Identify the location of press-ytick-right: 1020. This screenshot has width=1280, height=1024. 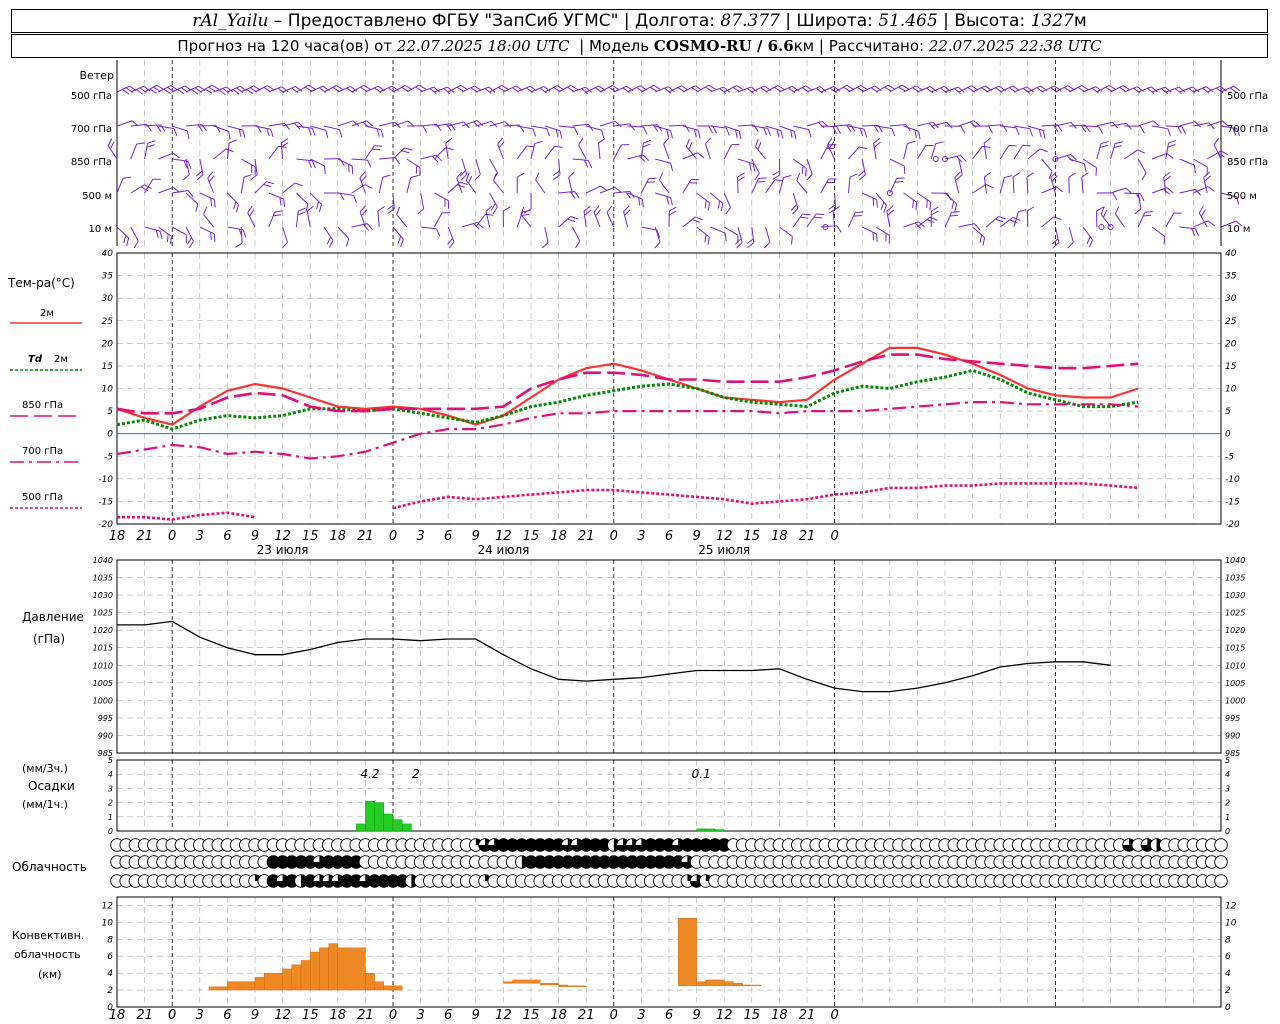
(1235, 630).